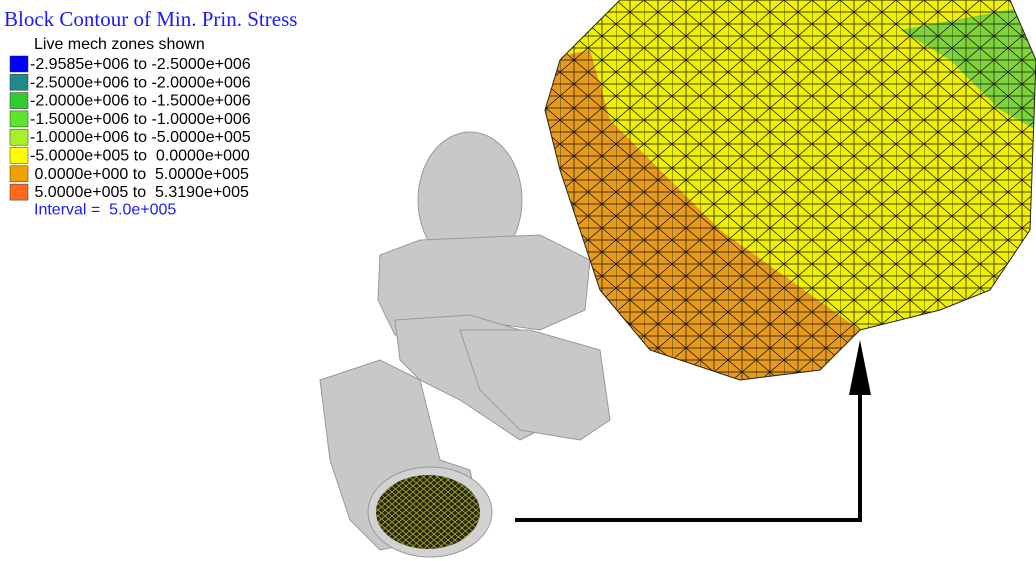 This screenshot has height=561, width=1036. I want to click on legend-label: -1.0000e+006 to -5.0000e+005, so click(140, 137).